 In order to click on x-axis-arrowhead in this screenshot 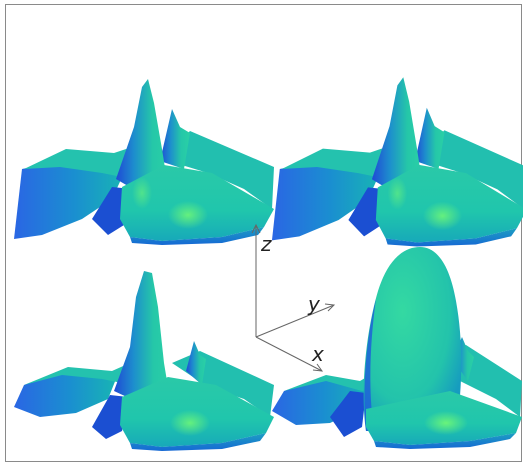, I will do `click(318, 367)`.